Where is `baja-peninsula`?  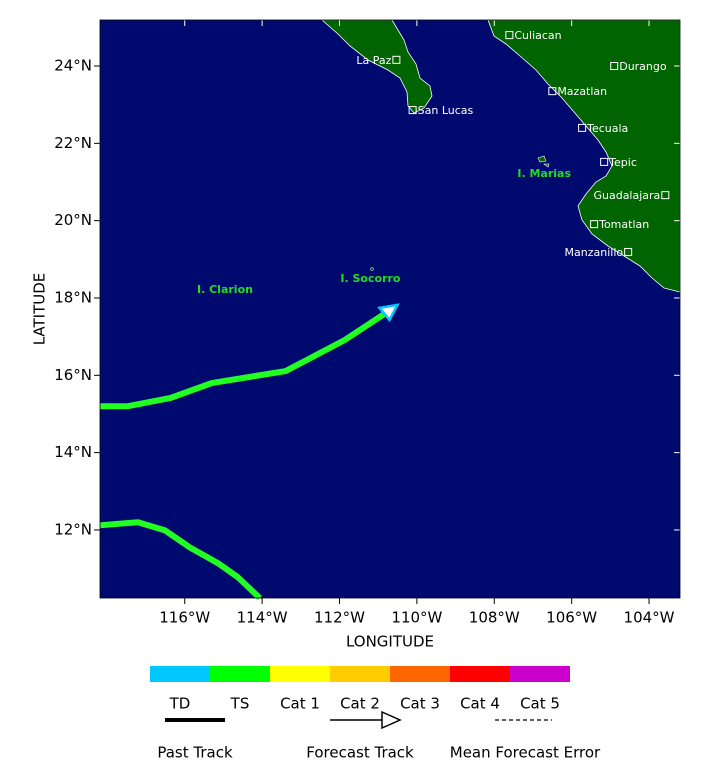
baja-peninsula is located at coordinates (377, 67).